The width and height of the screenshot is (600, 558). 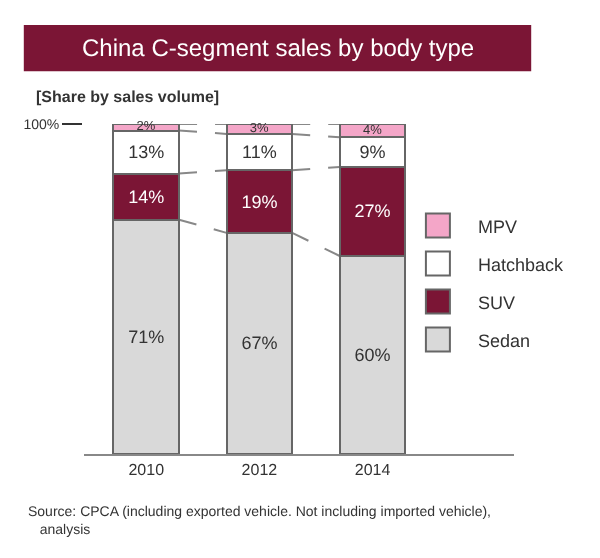 I want to click on data-label: 19%, so click(x=259, y=201).